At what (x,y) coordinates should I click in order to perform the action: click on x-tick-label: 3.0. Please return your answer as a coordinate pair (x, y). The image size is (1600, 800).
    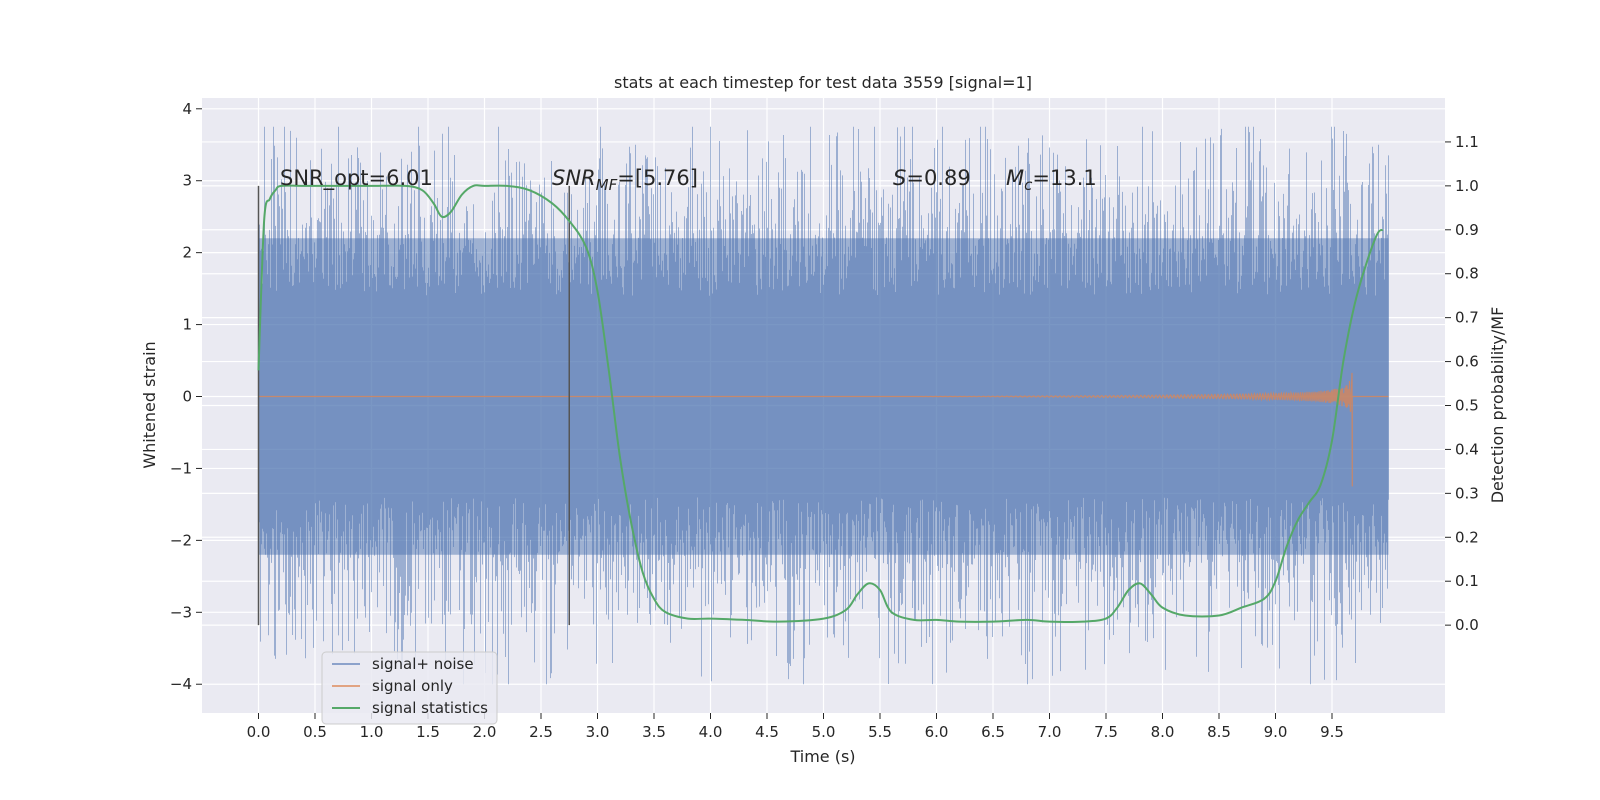
    Looking at the image, I should click on (598, 732).